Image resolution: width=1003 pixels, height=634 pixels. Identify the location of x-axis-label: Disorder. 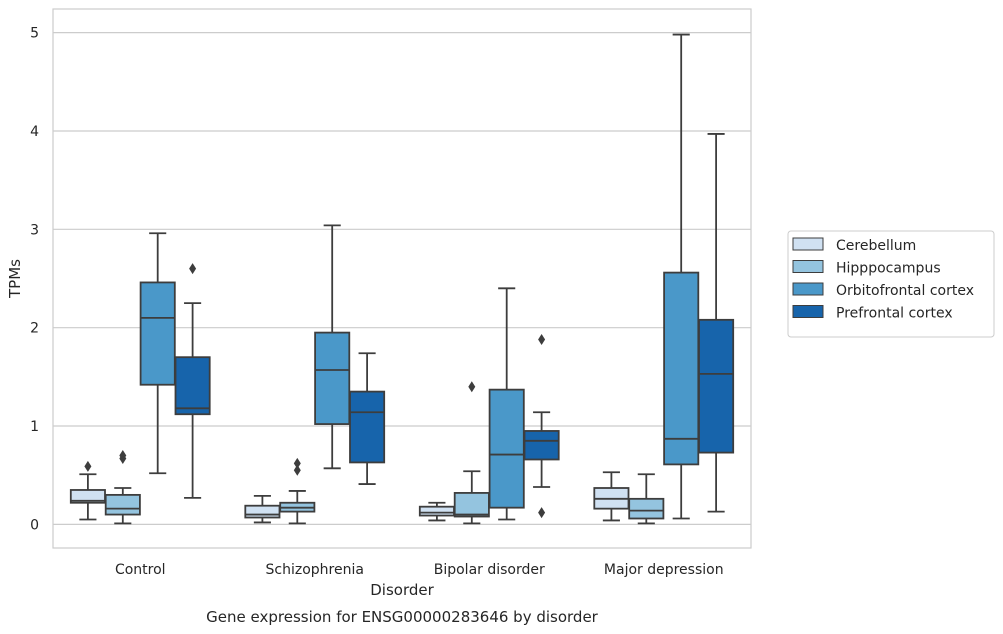
(402, 590).